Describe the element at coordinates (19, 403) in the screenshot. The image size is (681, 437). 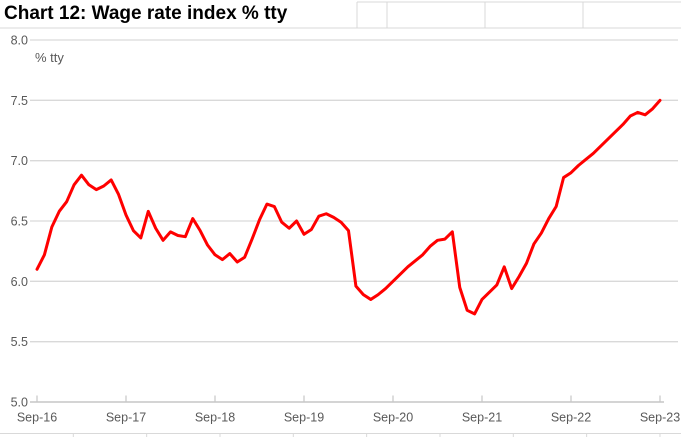
I see `y-axis-tick-label: 5.0` at that location.